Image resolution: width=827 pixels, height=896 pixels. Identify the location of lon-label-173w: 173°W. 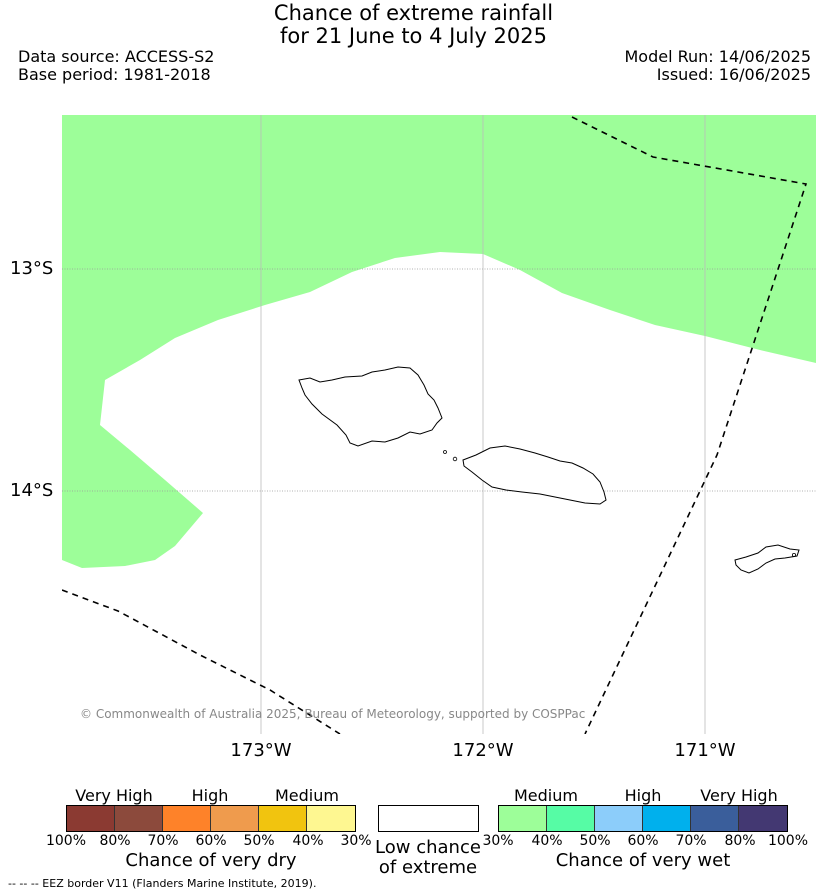
(261, 750).